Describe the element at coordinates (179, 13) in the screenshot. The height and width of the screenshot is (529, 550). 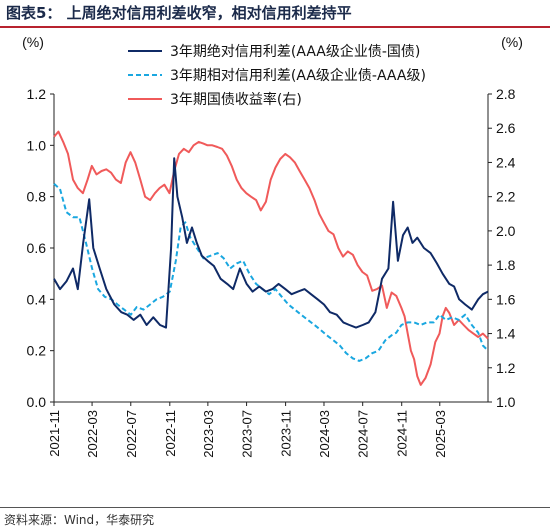
I see `figure-title: 图表5： 上周绝对信用利差收窄，相对信用利差持平` at that location.